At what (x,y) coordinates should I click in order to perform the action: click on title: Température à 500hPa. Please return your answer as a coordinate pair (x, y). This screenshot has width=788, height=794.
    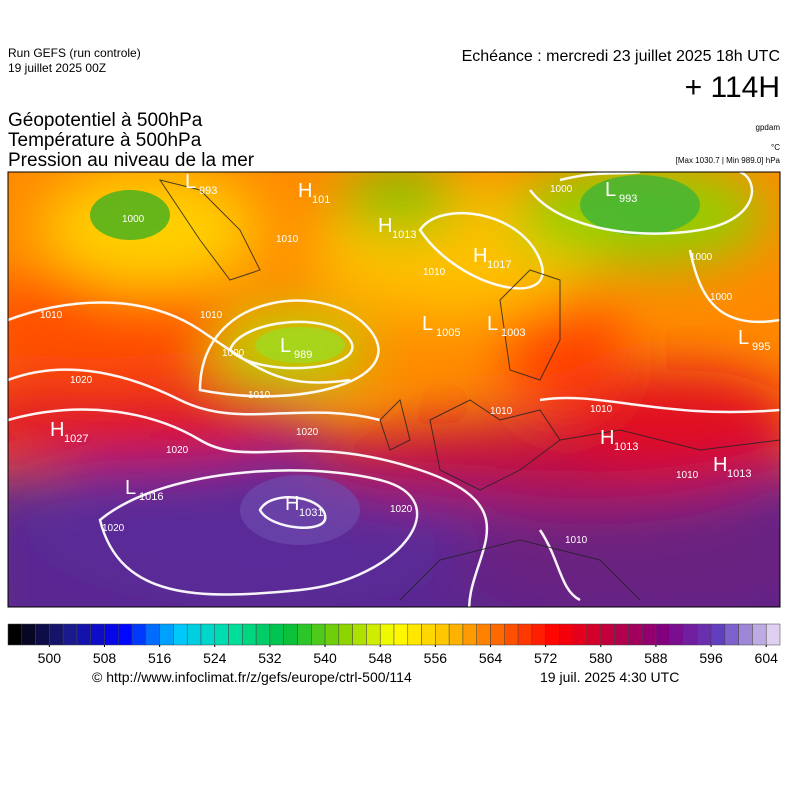
    Looking at the image, I should click on (105, 140).